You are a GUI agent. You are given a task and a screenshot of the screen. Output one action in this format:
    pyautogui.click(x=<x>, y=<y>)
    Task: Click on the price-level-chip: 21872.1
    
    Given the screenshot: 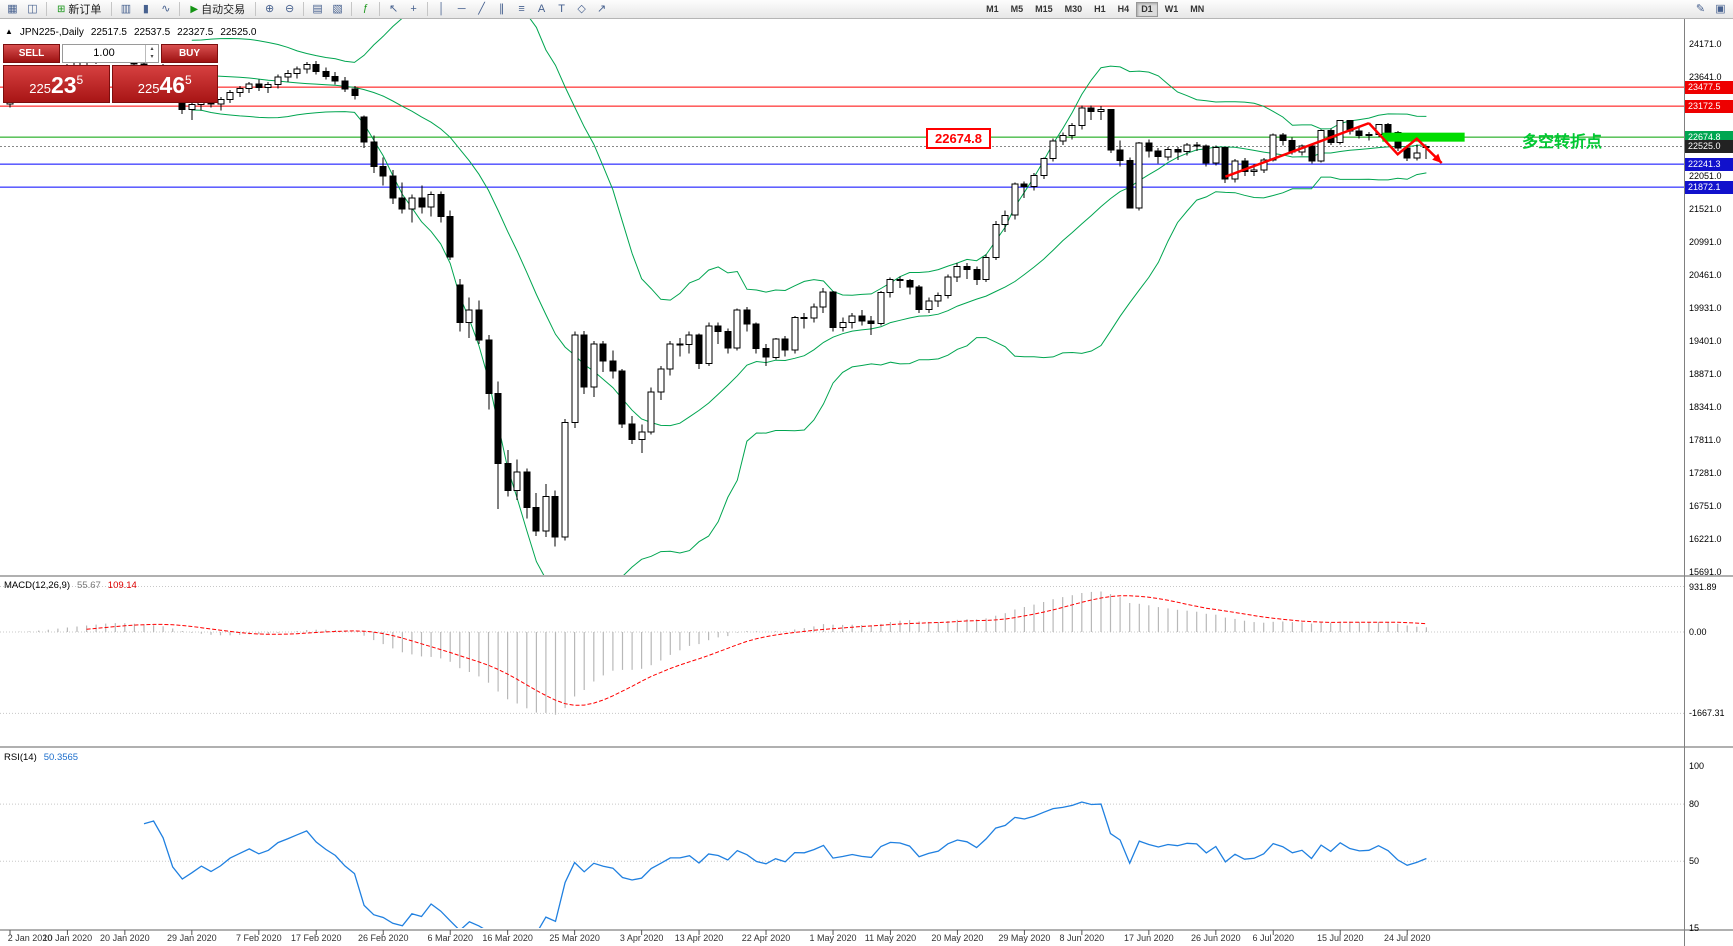 What is the action you would take?
    pyautogui.click(x=1709, y=187)
    